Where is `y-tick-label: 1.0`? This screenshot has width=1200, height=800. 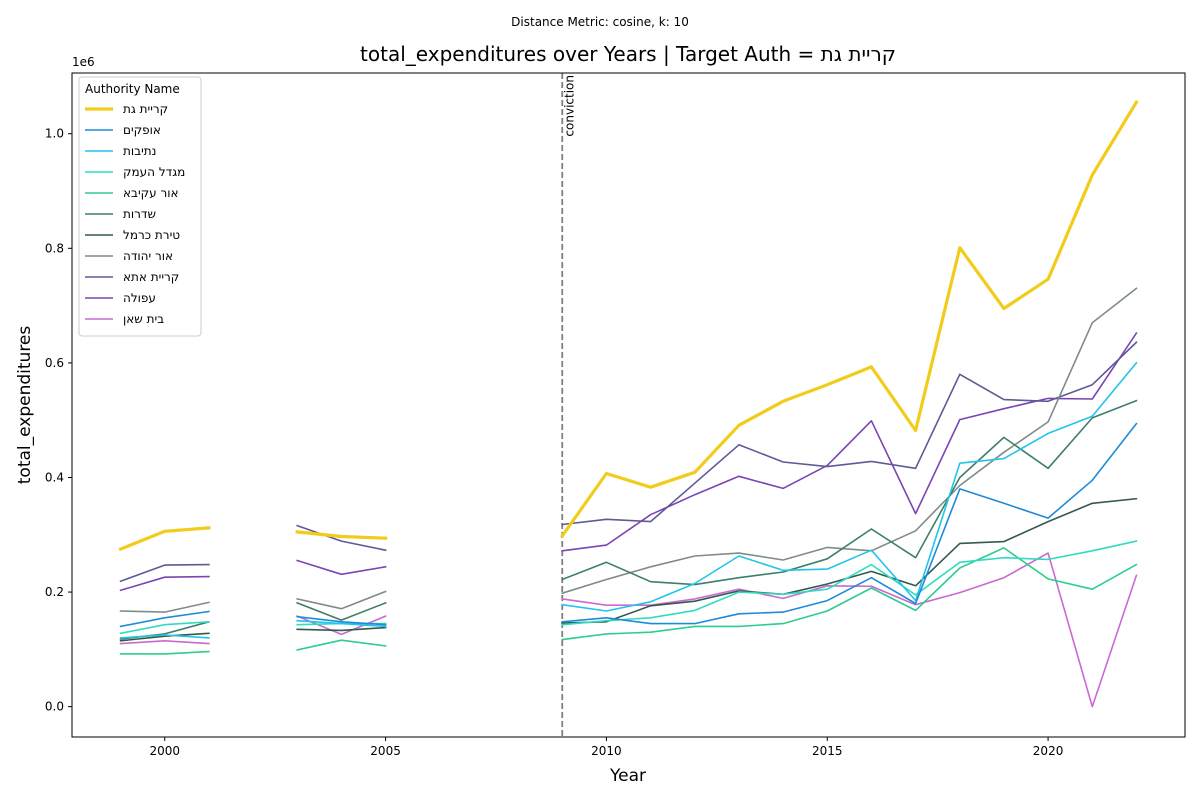 y-tick-label: 1.0 is located at coordinates (54, 134).